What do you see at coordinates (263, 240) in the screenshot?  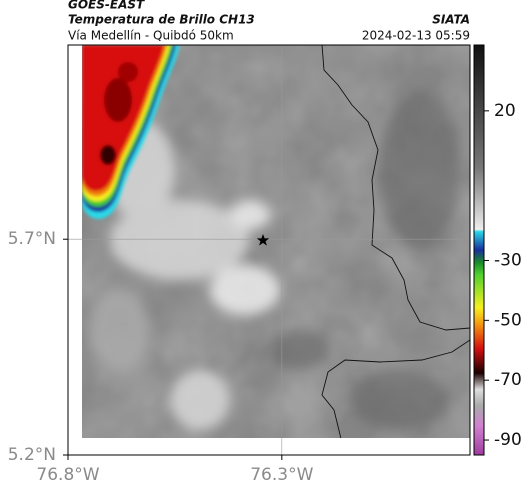 I see `location-marker` at bounding box center [263, 240].